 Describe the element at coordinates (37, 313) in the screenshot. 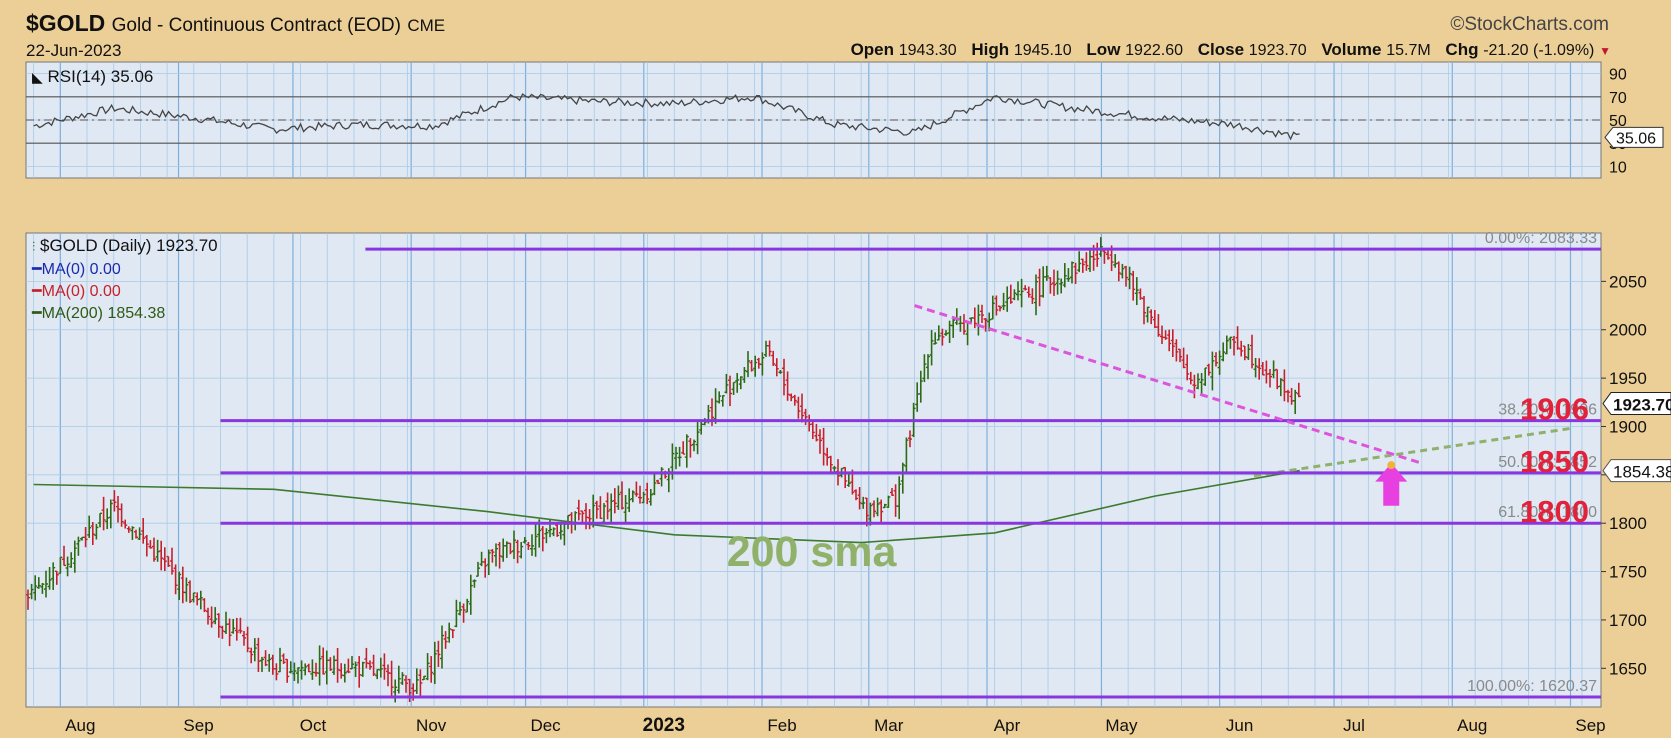

I see `ma200-swatch: ━` at that location.